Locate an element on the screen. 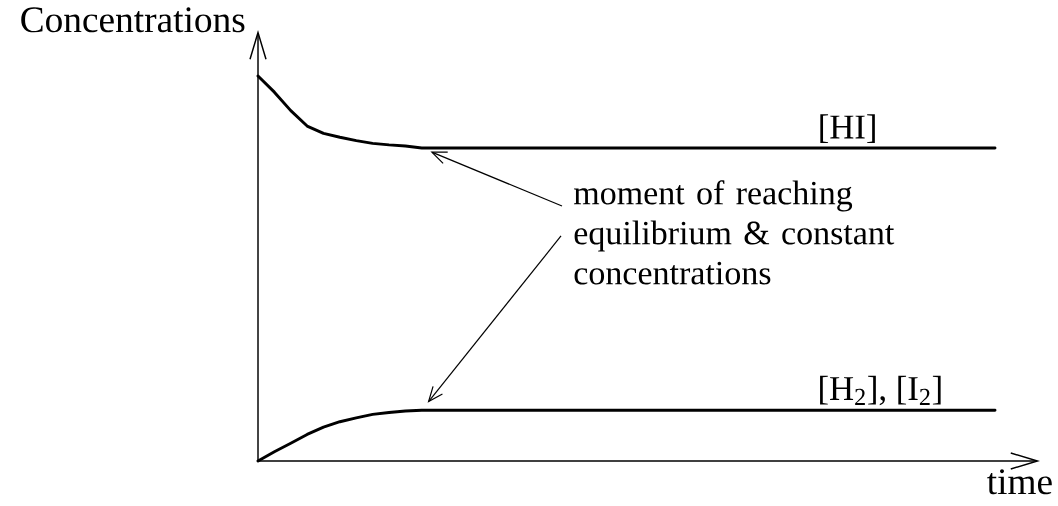 The width and height of the screenshot is (1058, 506). series-label: [HI] is located at coordinates (847, 129).